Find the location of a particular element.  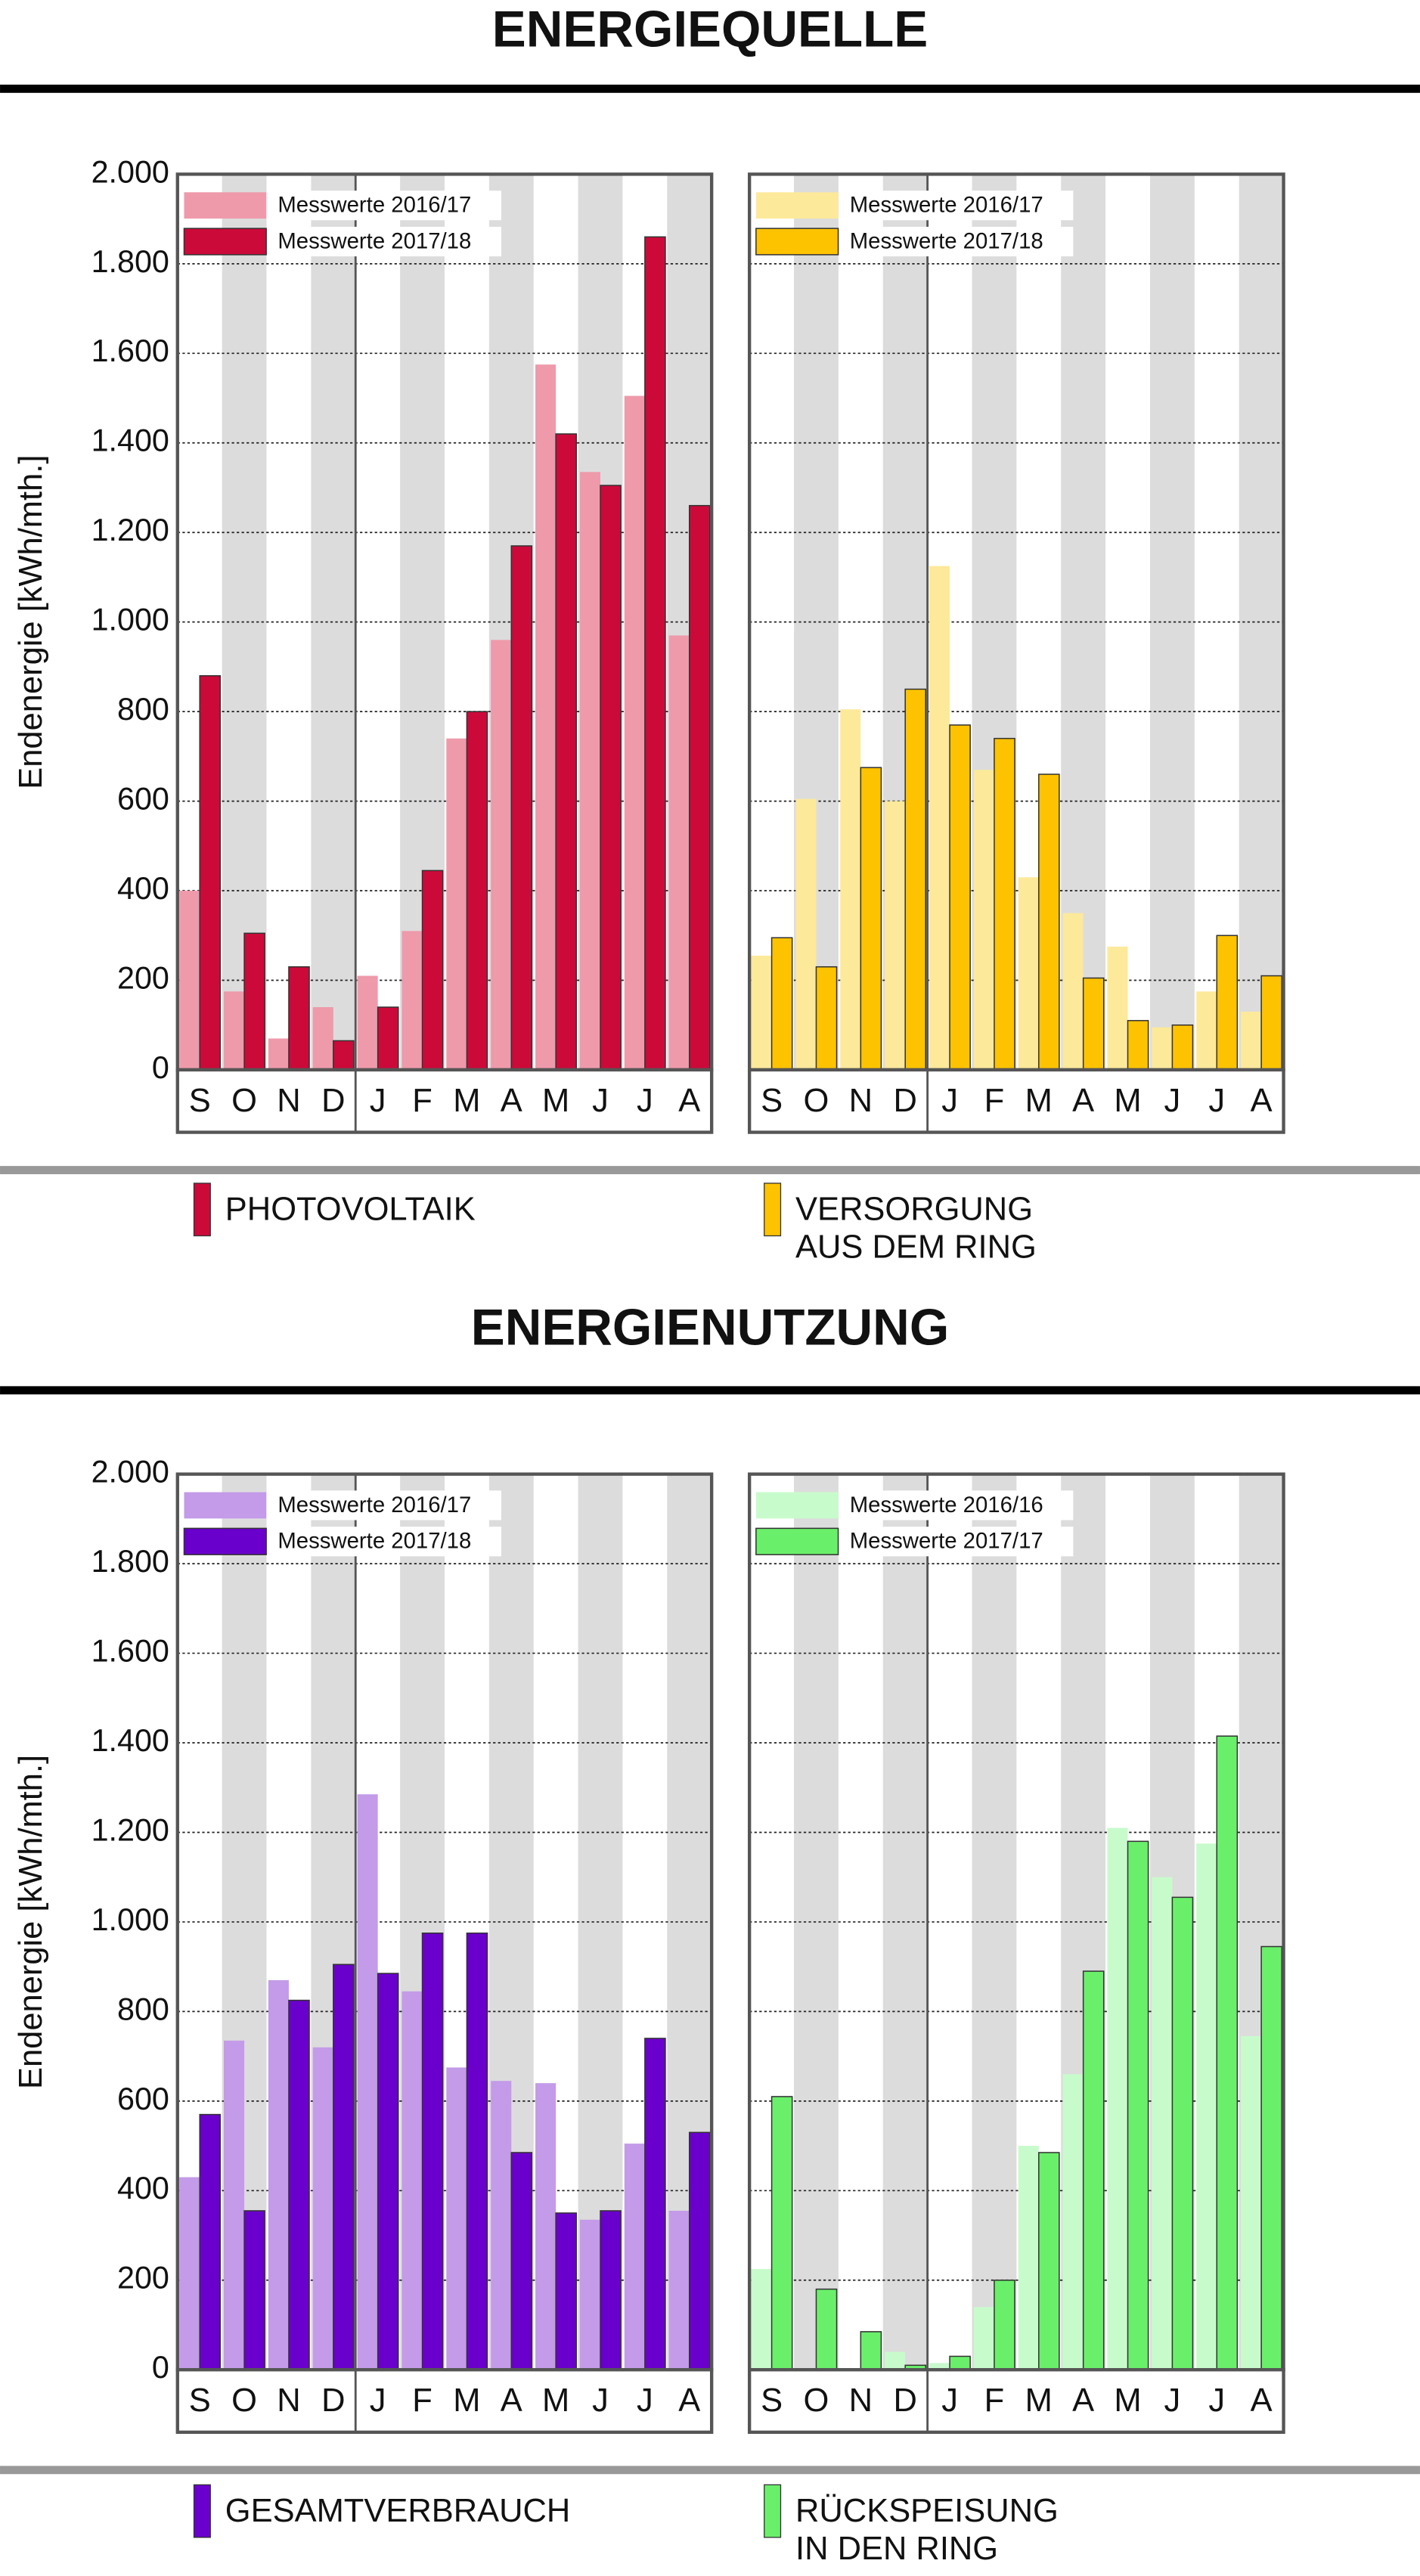

legend-label: AUS DEM RING is located at coordinates (916, 1247).